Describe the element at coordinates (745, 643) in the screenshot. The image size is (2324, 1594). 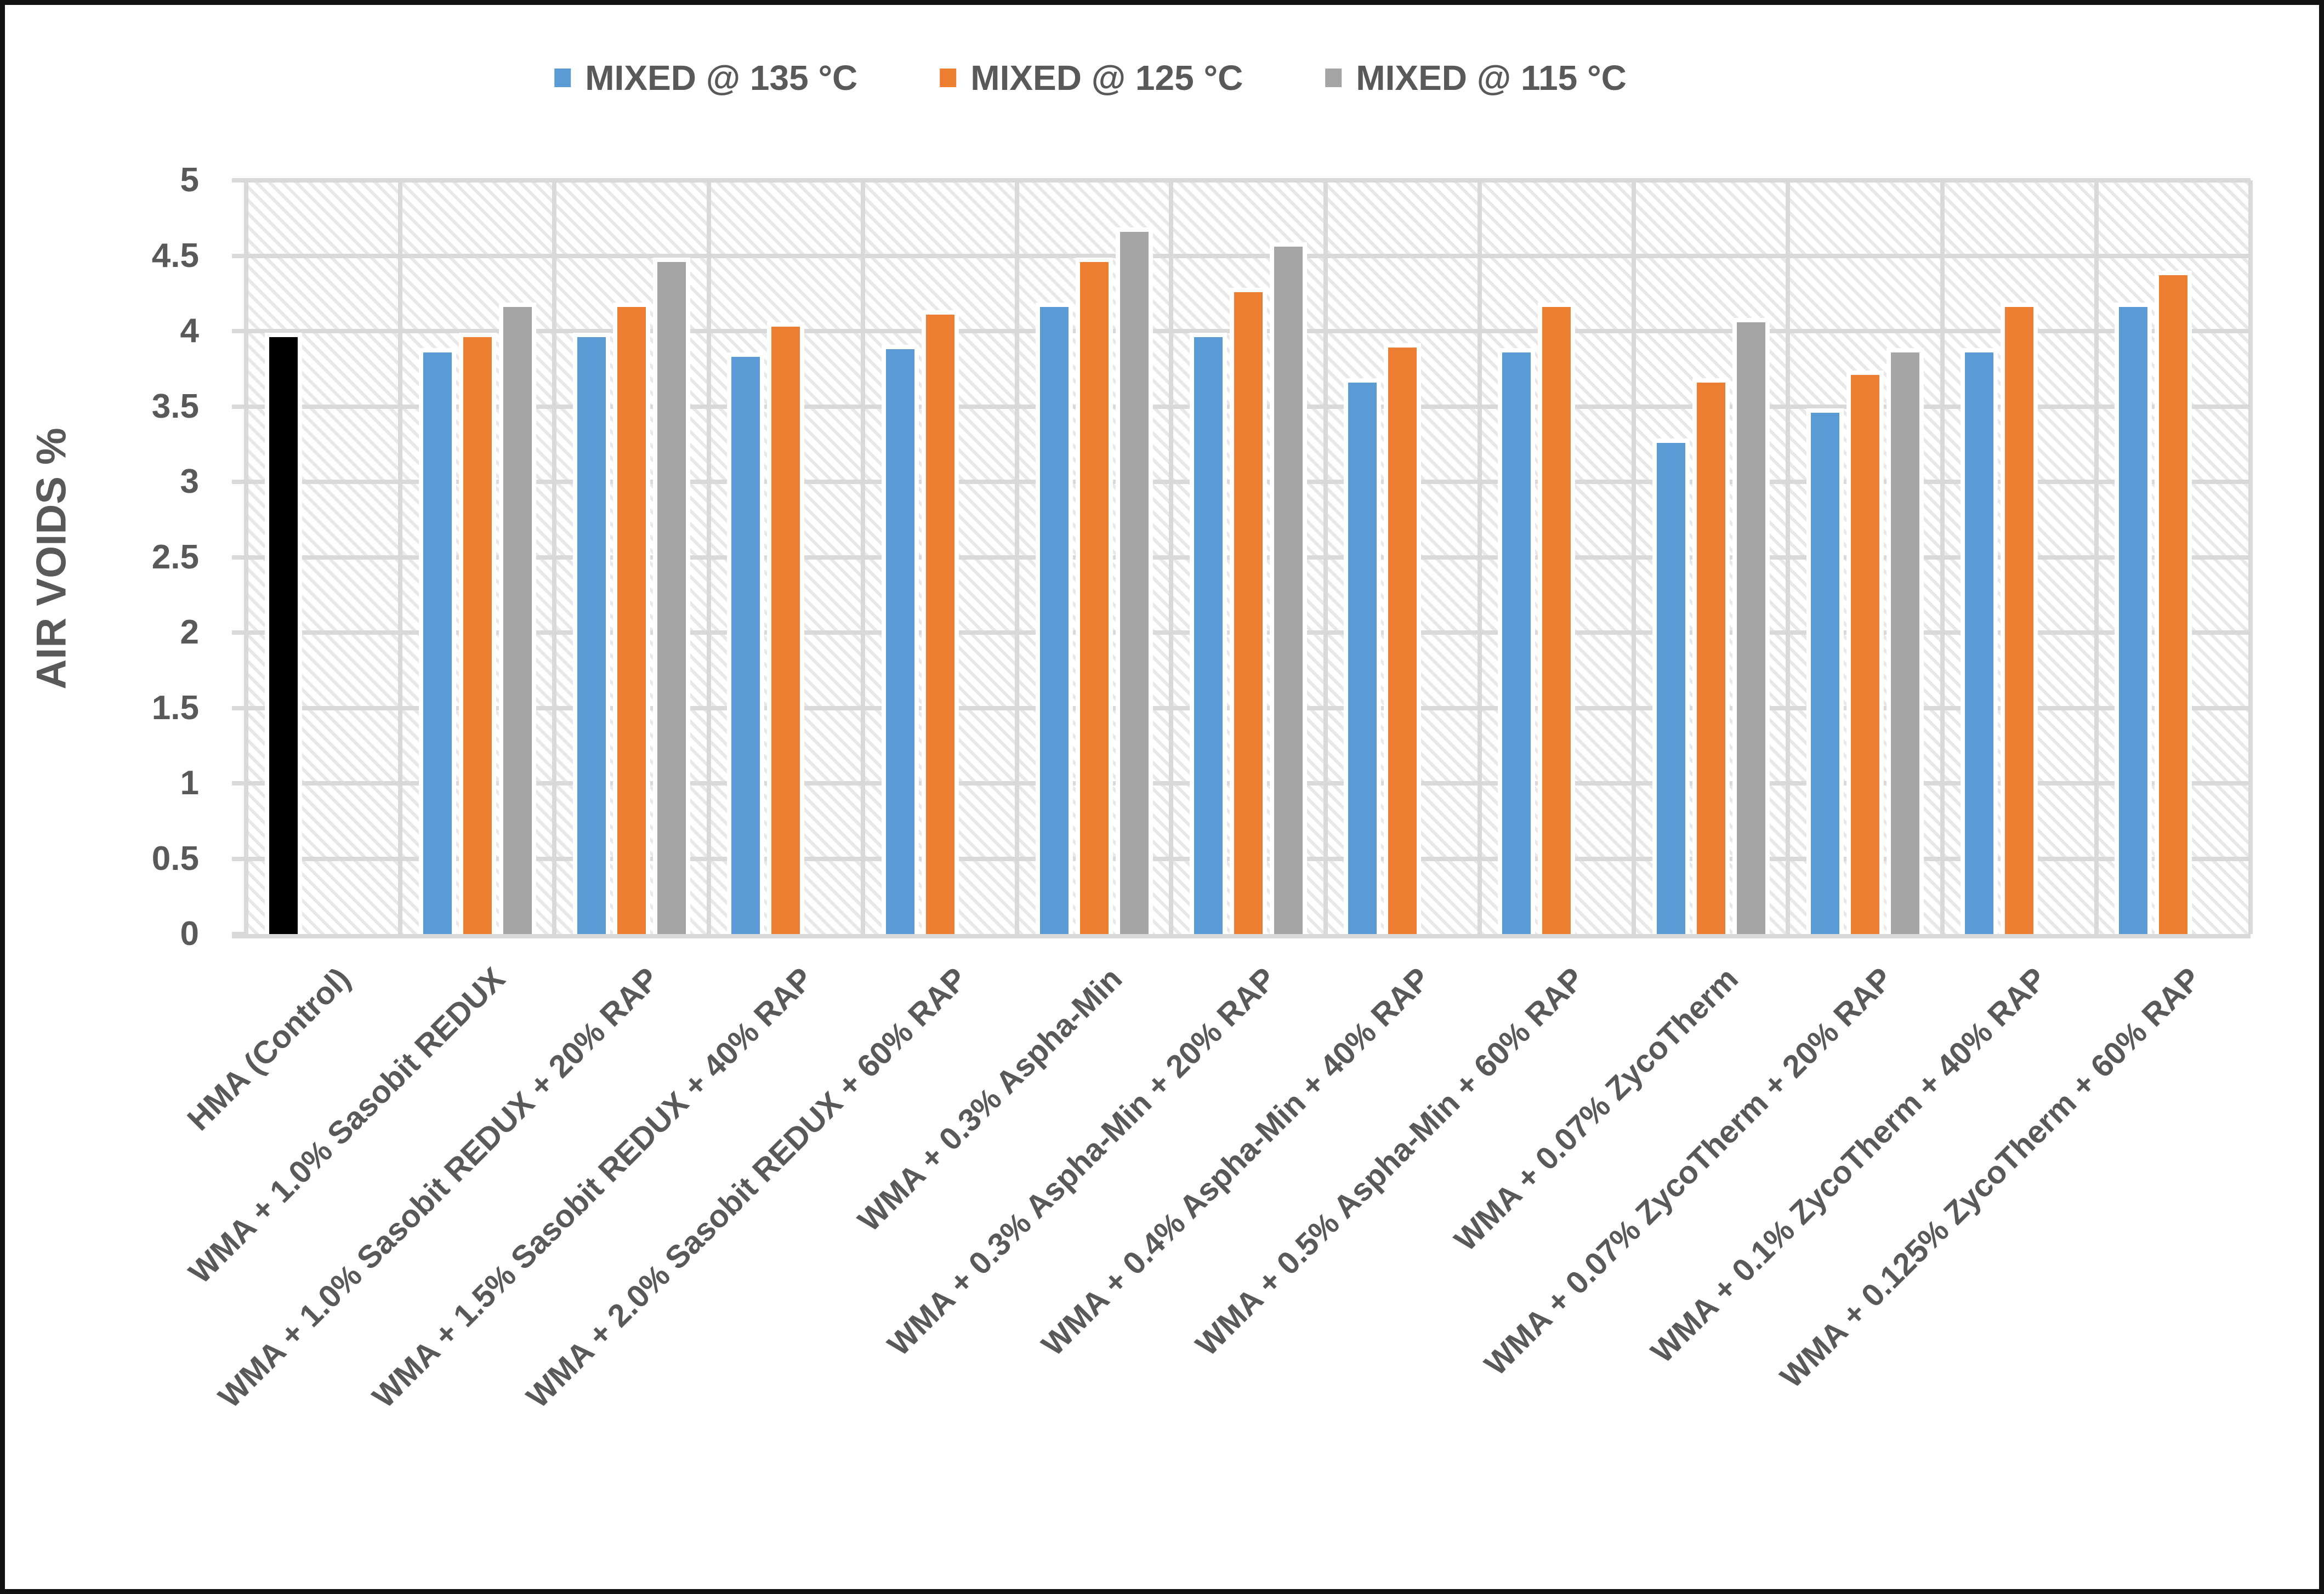
I see `bar-s0-c3` at that location.